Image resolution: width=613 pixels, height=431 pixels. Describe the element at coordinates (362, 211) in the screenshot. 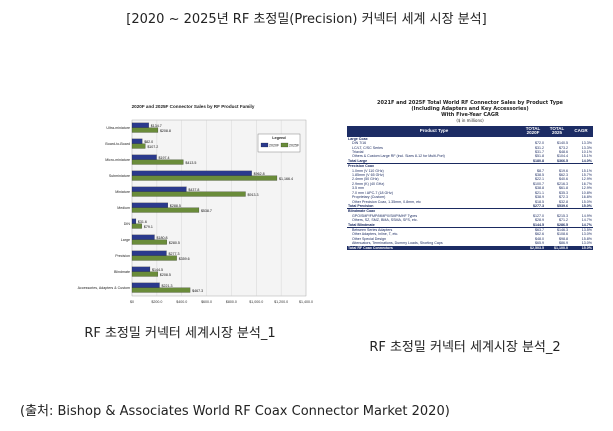

I see `table-cell-label: Blindmate Coax` at that location.